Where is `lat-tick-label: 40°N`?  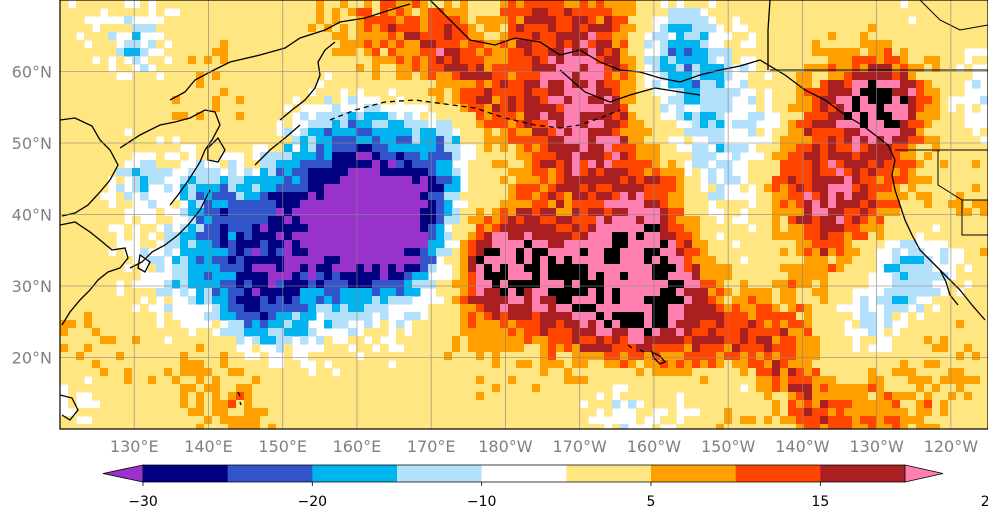
lat-tick-label: 40°N is located at coordinates (32, 215).